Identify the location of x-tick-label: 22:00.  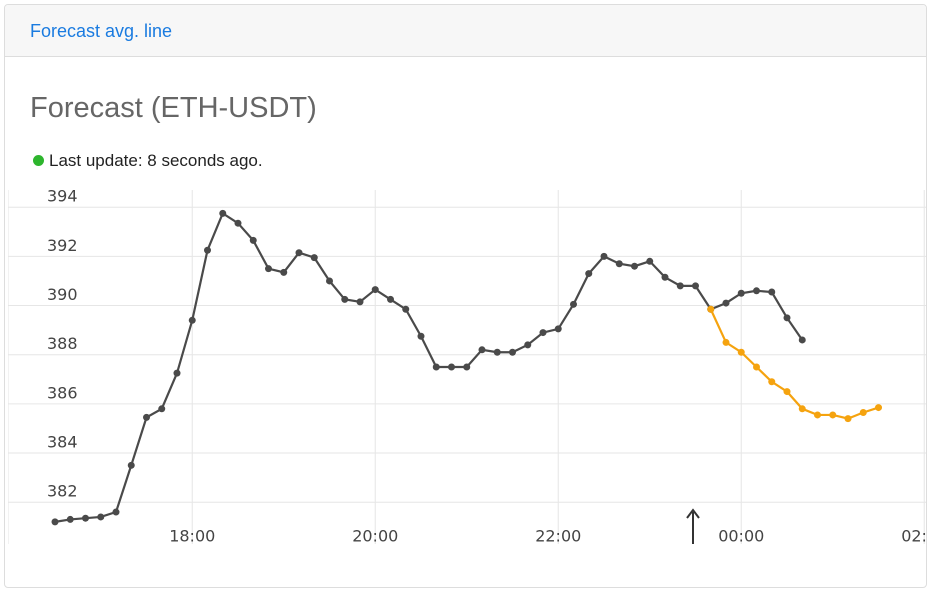
(558, 536).